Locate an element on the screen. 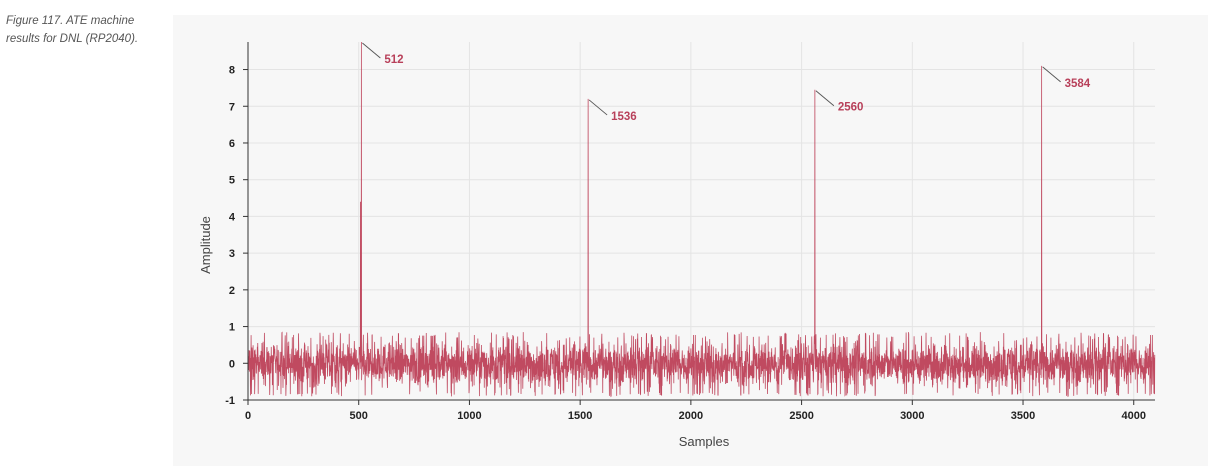 Image resolution: width=1224 pixels, height=468 pixels. x-tick-label: 2000 is located at coordinates (691, 416).